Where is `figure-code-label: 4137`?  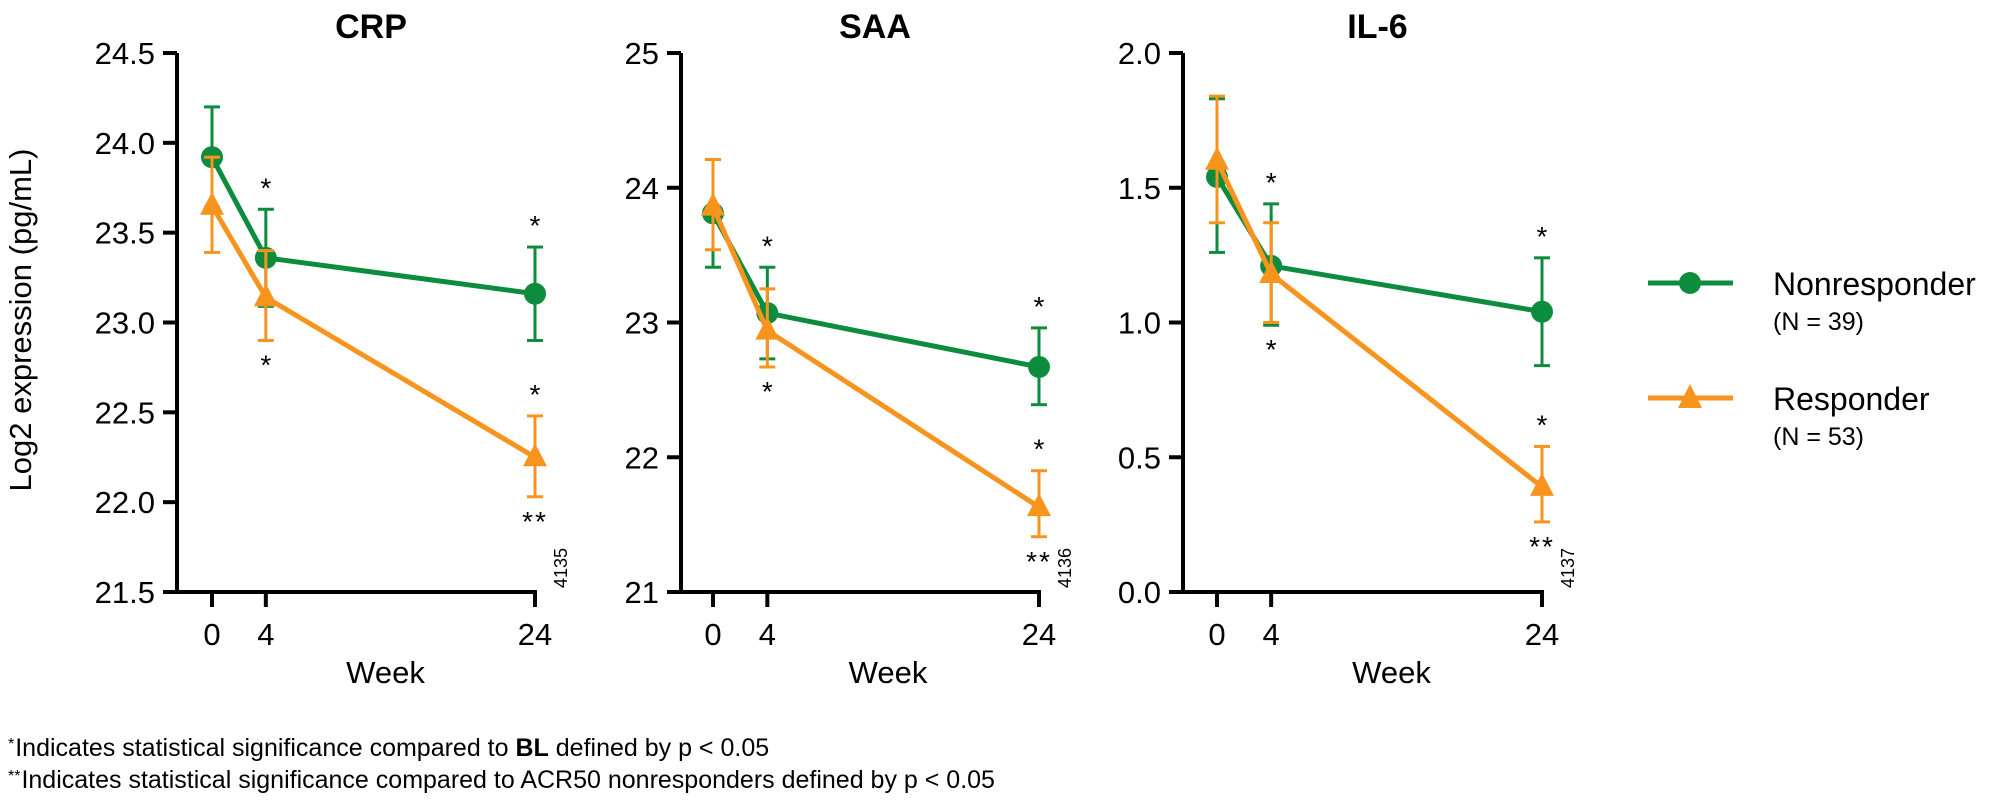 figure-code-label: 4137 is located at coordinates (1568, 568).